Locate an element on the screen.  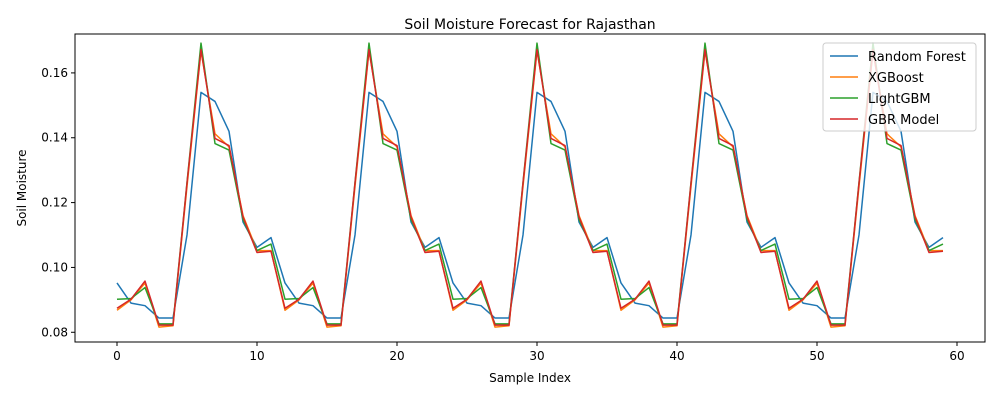
legend-label: LightGBM is located at coordinates (899, 99).